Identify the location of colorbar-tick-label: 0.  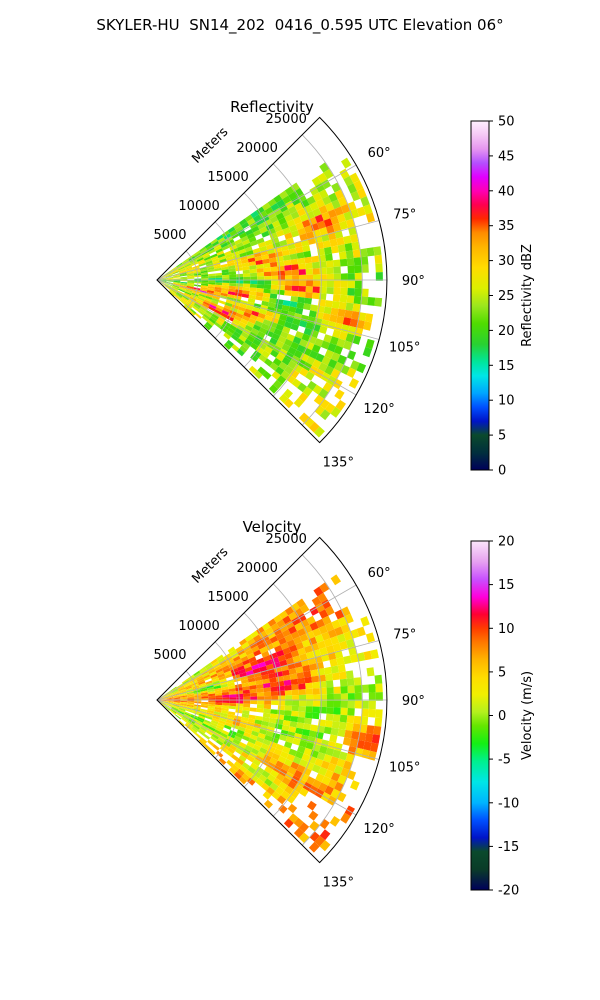
(502, 471).